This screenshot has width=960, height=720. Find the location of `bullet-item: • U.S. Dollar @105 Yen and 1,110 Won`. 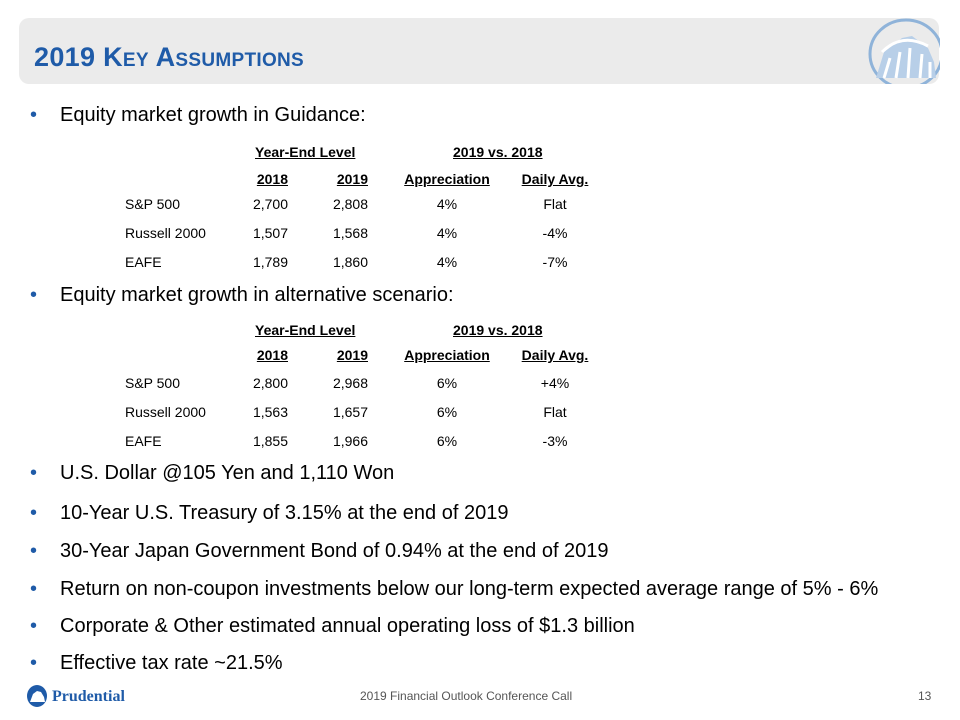

bullet-item: • U.S. Dollar @105 Yen and 1,110 Won is located at coordinates (212, 473).